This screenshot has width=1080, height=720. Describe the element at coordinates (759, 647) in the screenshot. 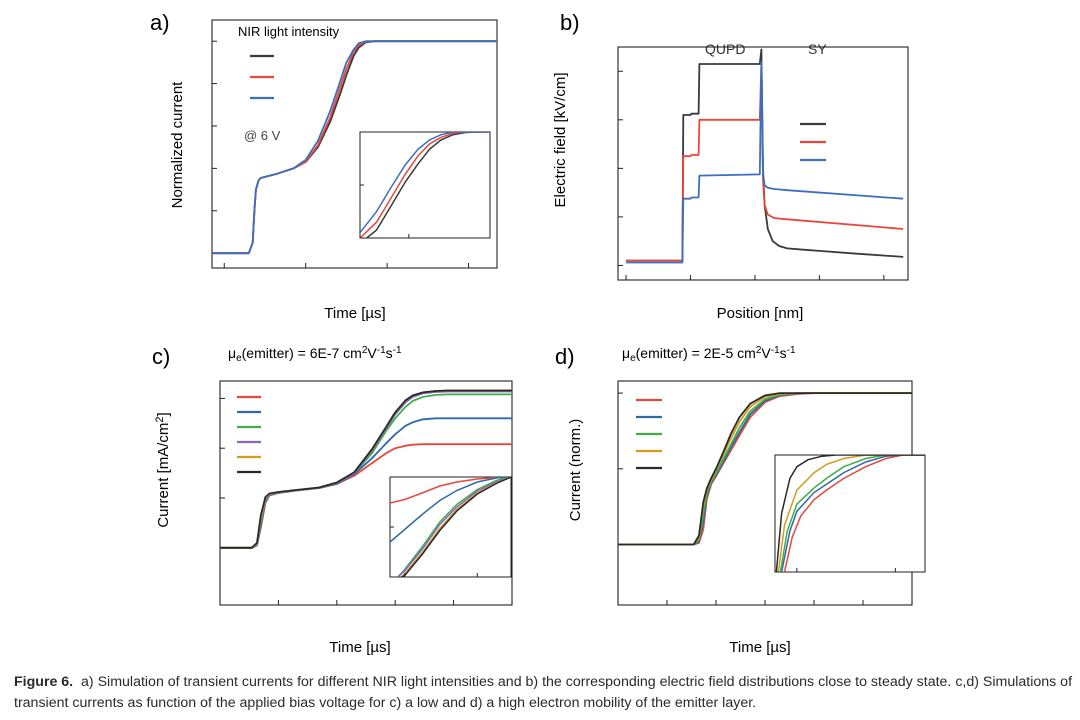

I see `panel-d-xlabel: Time [µs]` at that location.